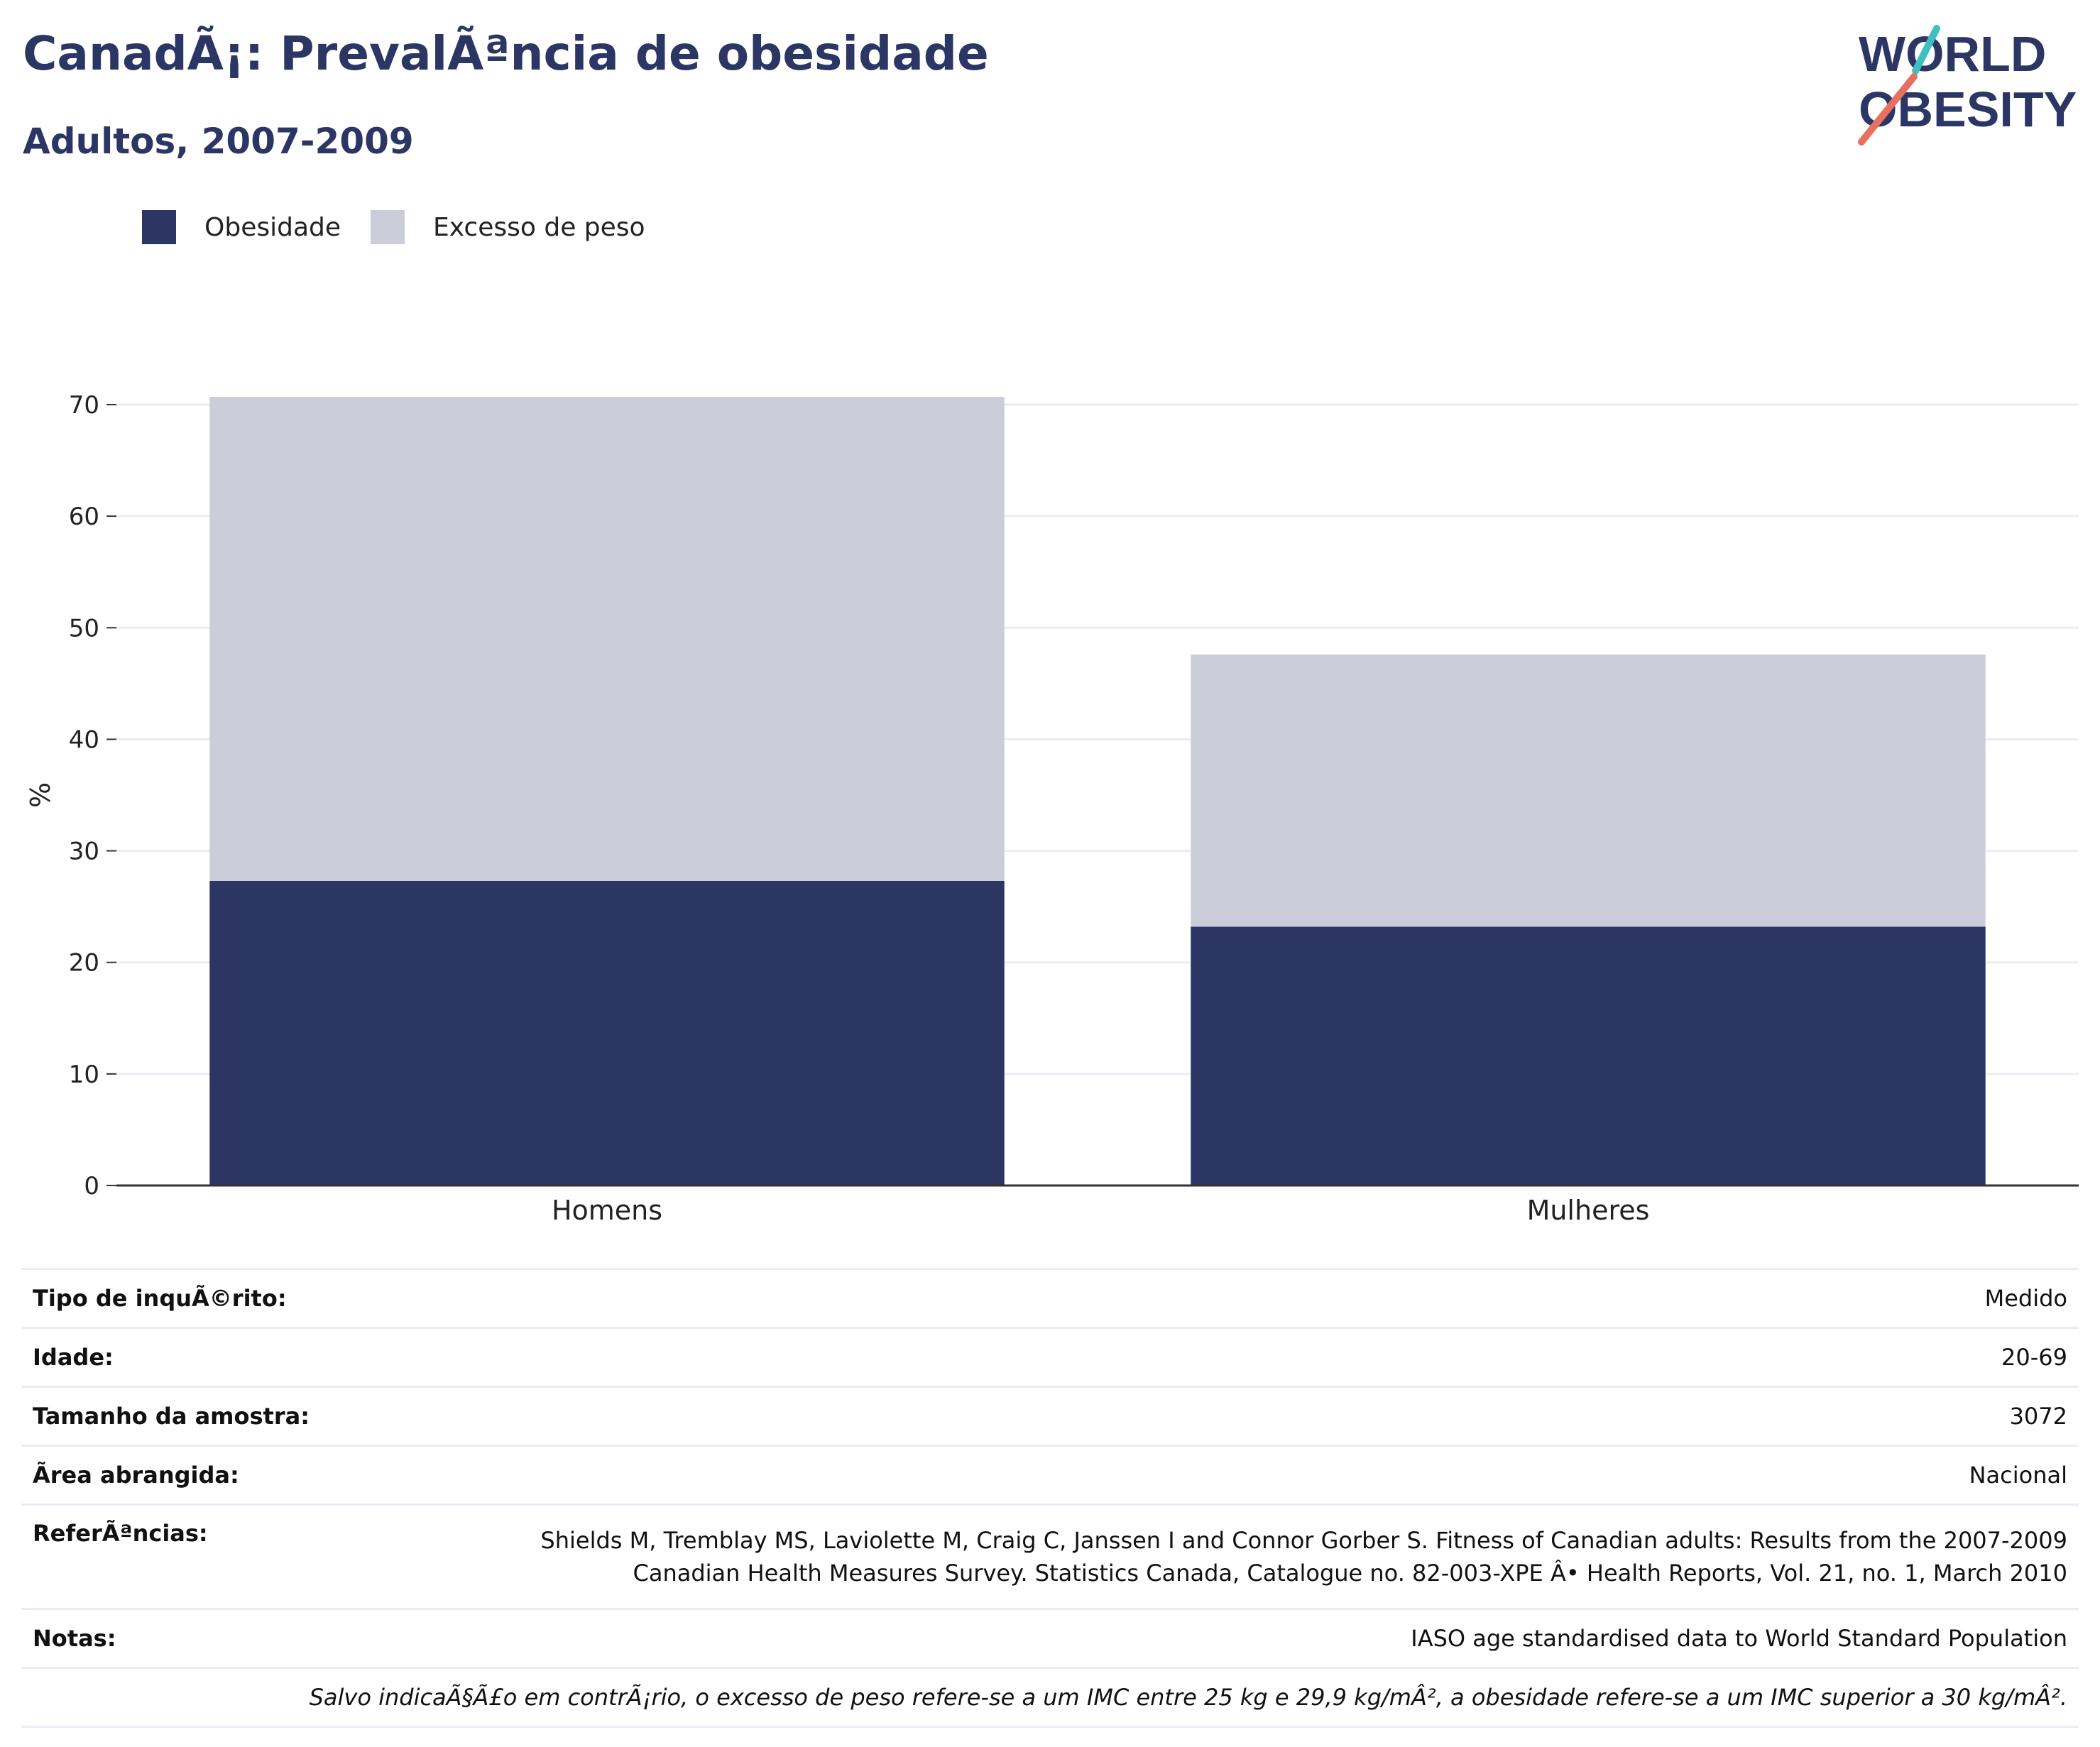 Image resolution: width=2100 pixels, height=1747 pixels. I want to click on bar-obesidade-mulheres, so click(1588, 1055).